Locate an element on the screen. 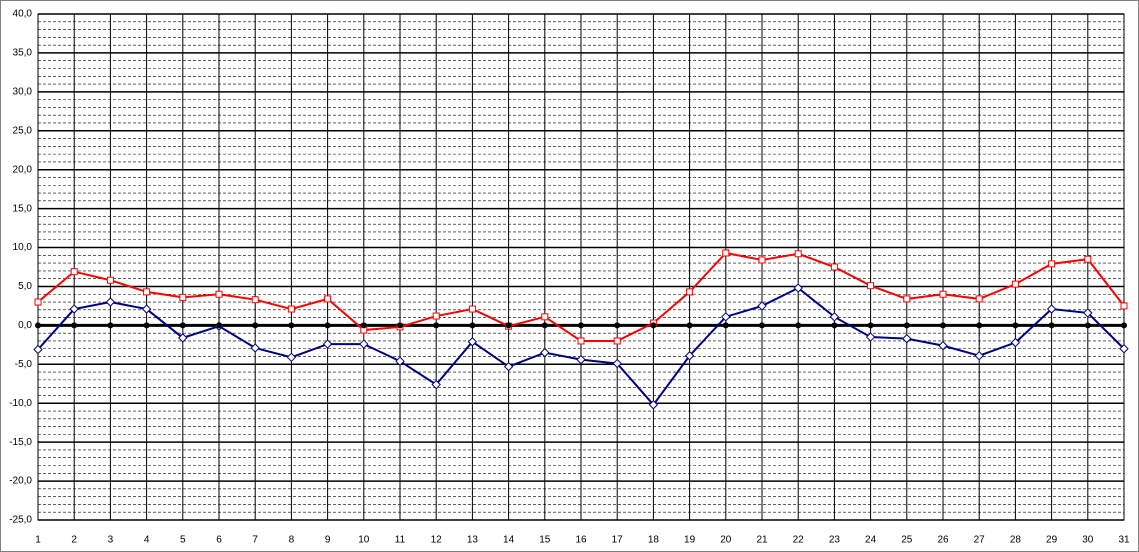  y-tick-label: 5,0 is located at coordinates (25, 286).